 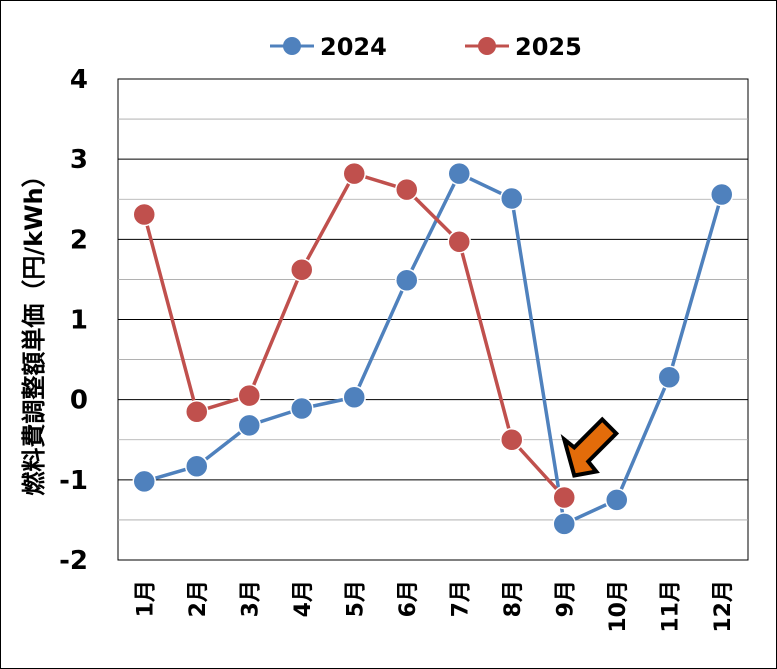 I want to click on y-tick-label: -2, so click(x=73, y=561).